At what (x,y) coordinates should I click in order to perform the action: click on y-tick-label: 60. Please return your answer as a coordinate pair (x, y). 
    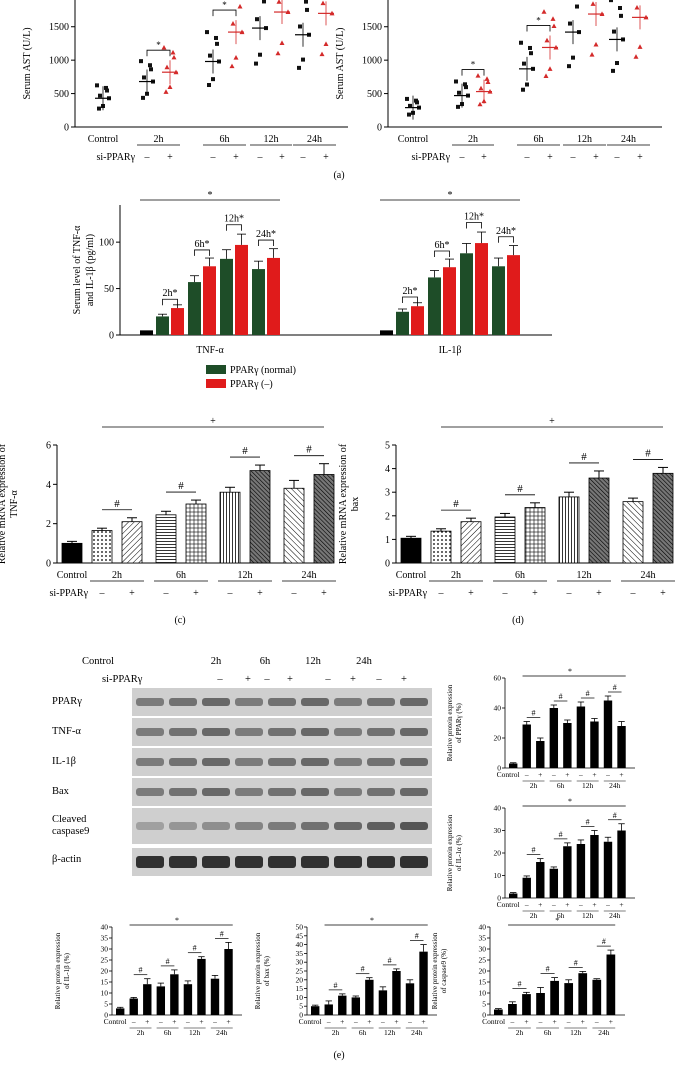
    Looking at the image, I should click on (498, 678).